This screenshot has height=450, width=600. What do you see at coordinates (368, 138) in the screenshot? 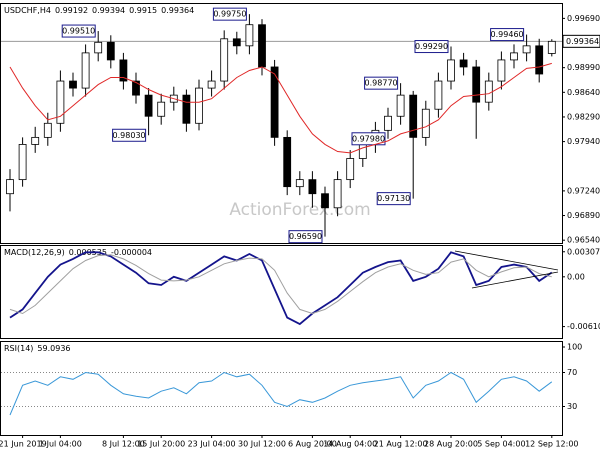
I see `annotation-label: 0.97980` at bounding box center [368, 138].